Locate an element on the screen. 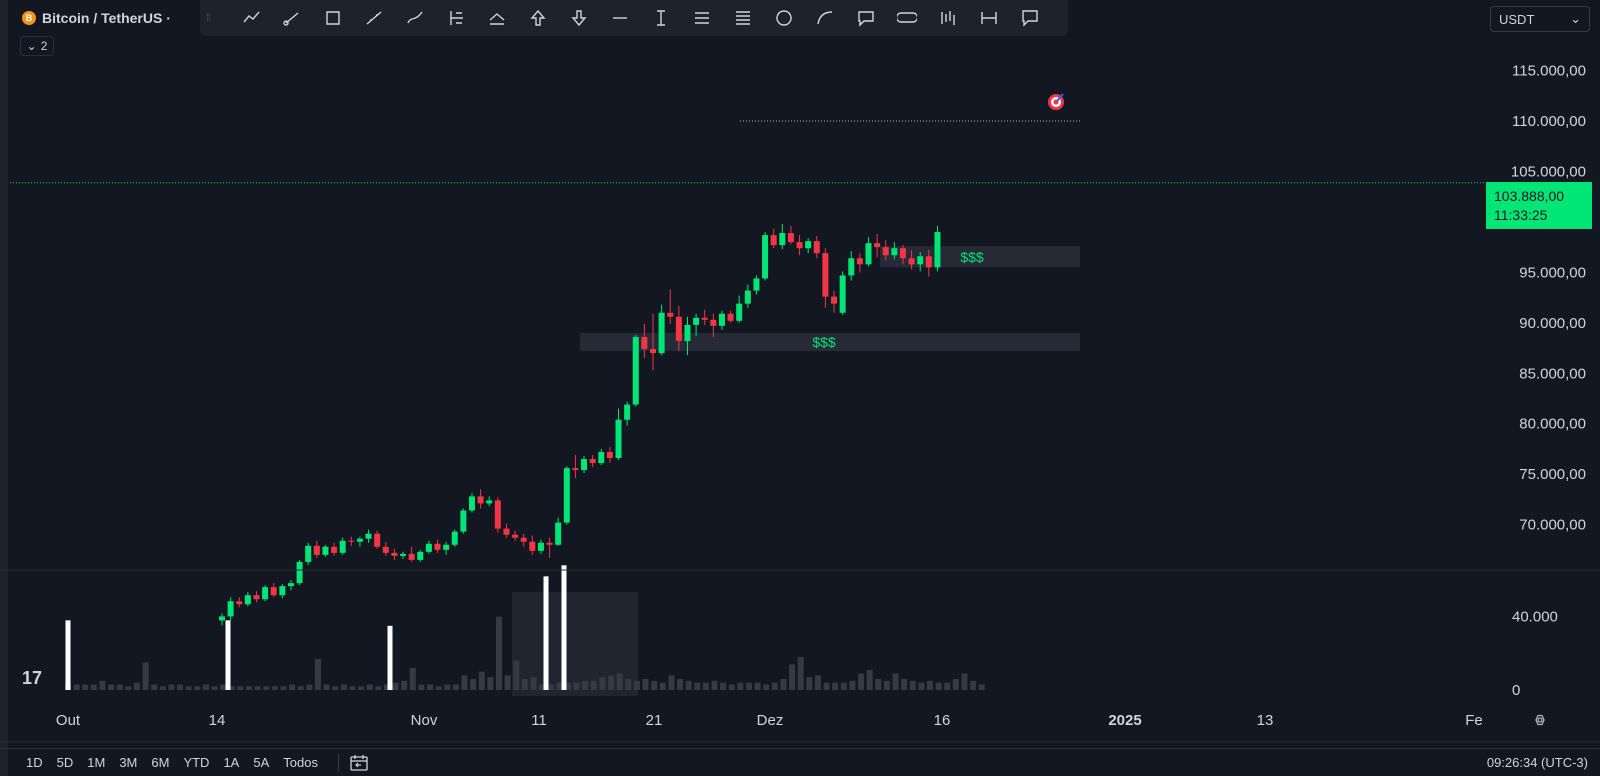 The image size is (1600, 776). tradingview-logo: 17 is located at coordinates (32, 678).